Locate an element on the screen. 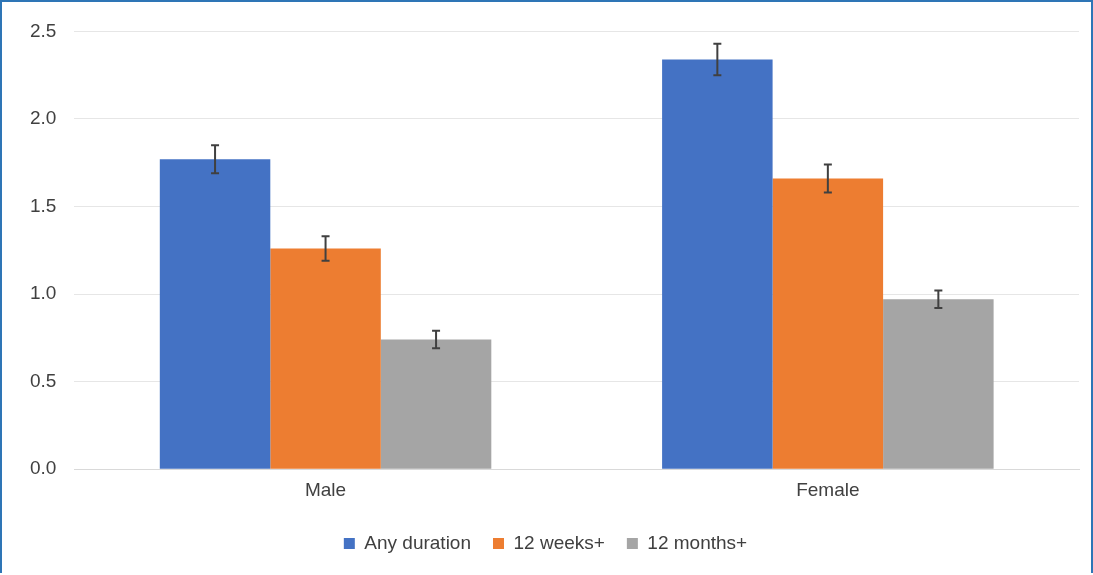 The image size is (1093, 575). y-tick-label: 2.0 is located at coordinates (43, 118).